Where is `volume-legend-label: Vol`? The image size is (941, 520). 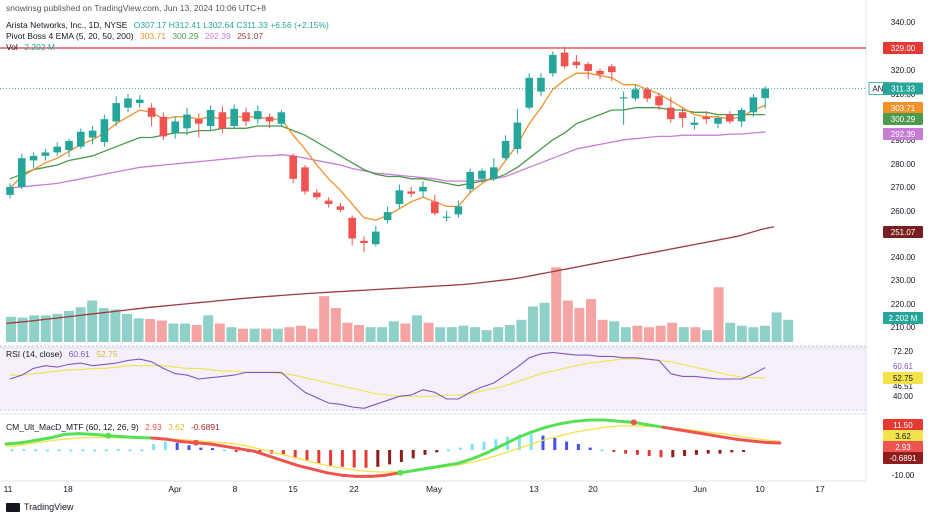
volume-legend-label: Vol is located at coordinates (12, 47).